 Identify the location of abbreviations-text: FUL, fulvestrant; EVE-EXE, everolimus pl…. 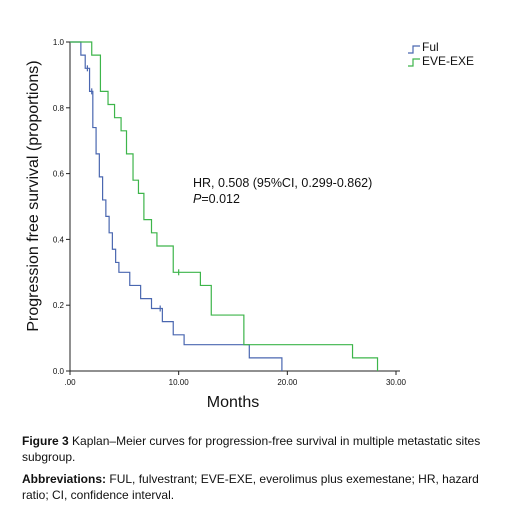
(250, 487).